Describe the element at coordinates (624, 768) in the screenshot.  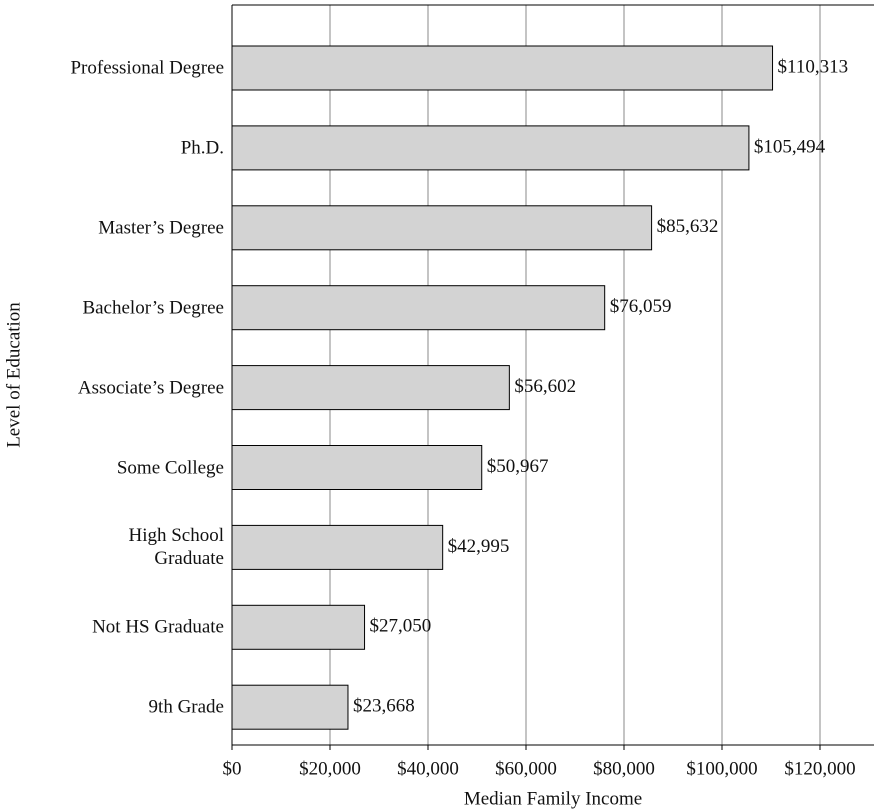
I see `x-tick-label: $80,000` at that location.